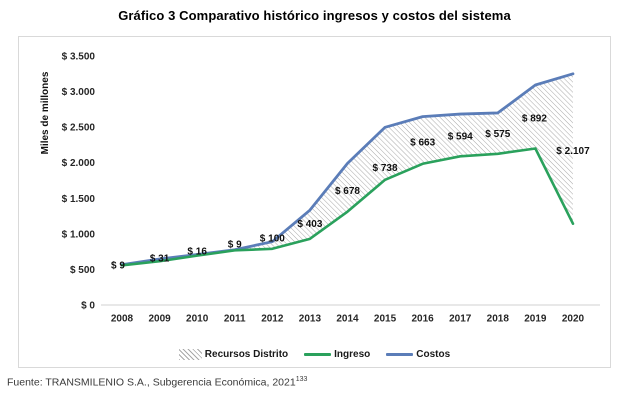 The height and width of the screenshot is (406, 629). Describe the element at coordinates (197, 319) in the screenshot. I see `x-tick-label: 2010` at that location.